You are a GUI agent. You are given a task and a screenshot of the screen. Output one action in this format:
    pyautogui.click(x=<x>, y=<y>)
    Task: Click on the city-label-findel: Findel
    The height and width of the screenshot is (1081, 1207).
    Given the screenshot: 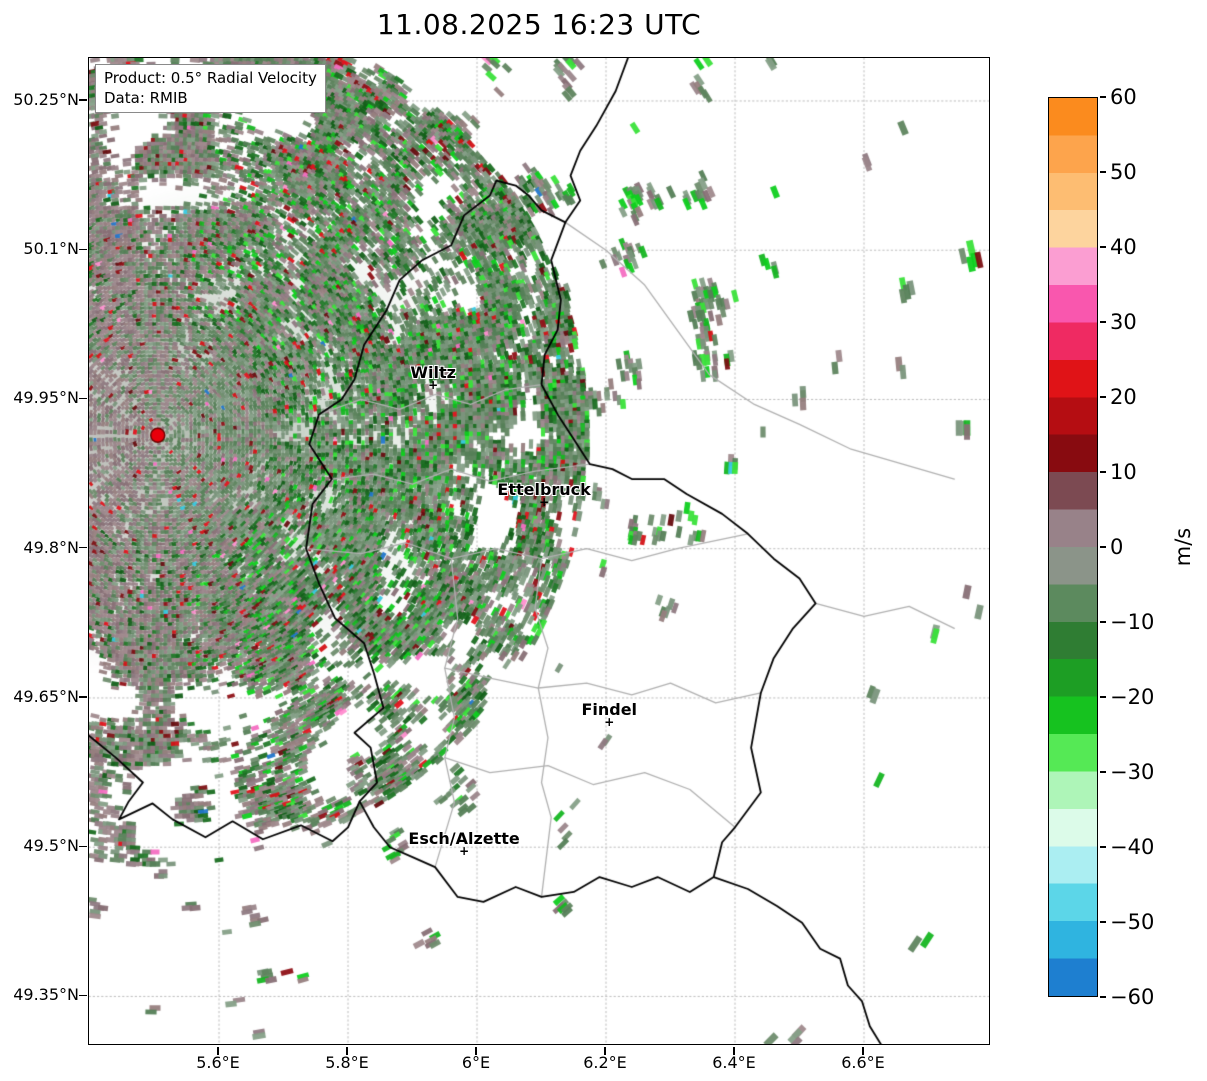 What is the action you would take?
    pyautogui.click(x=609, y=709)
    